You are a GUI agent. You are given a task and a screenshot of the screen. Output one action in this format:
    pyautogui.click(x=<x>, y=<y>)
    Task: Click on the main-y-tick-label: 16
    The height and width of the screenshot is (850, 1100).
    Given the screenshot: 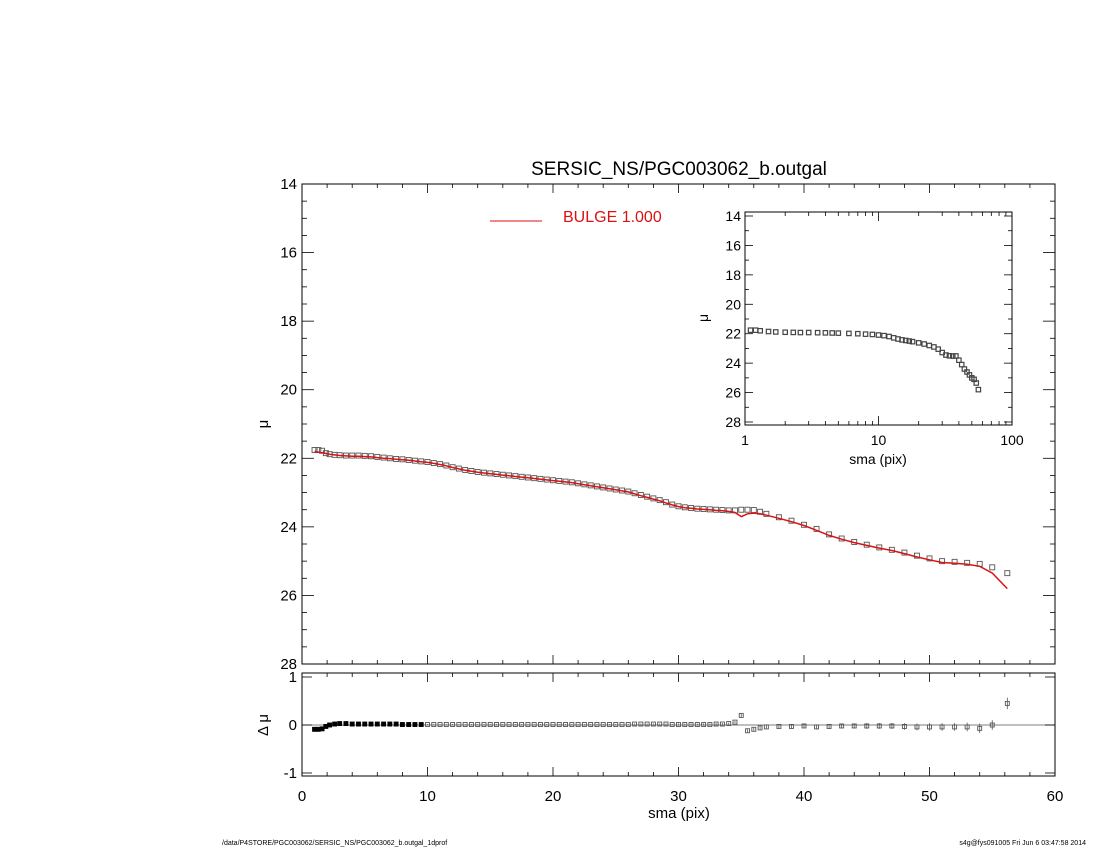 What is the action you would take?
    pyautogui.click(x=288, y=253)
    